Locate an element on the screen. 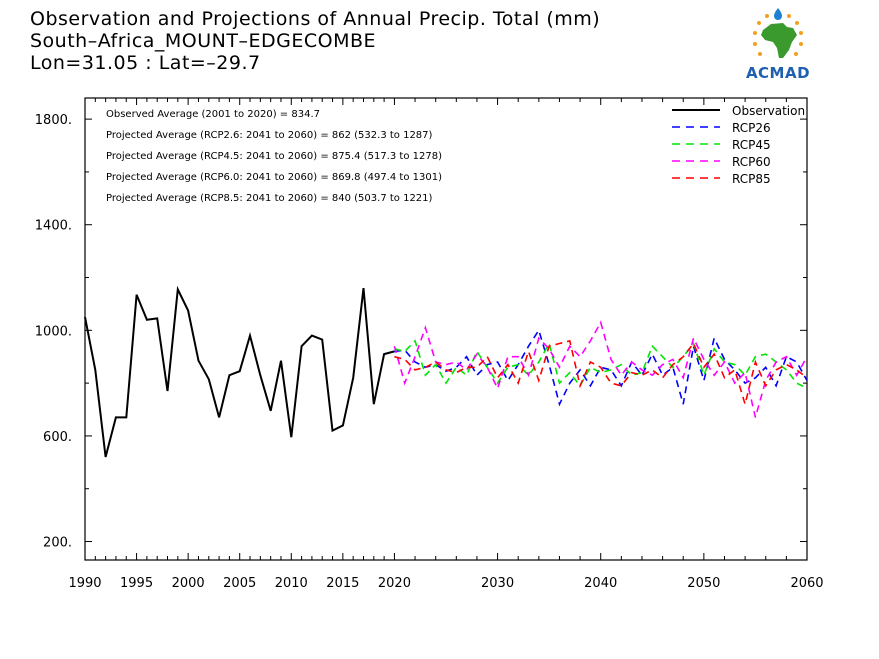  y-tick-label: 600. is located at coordinates (57, 437).